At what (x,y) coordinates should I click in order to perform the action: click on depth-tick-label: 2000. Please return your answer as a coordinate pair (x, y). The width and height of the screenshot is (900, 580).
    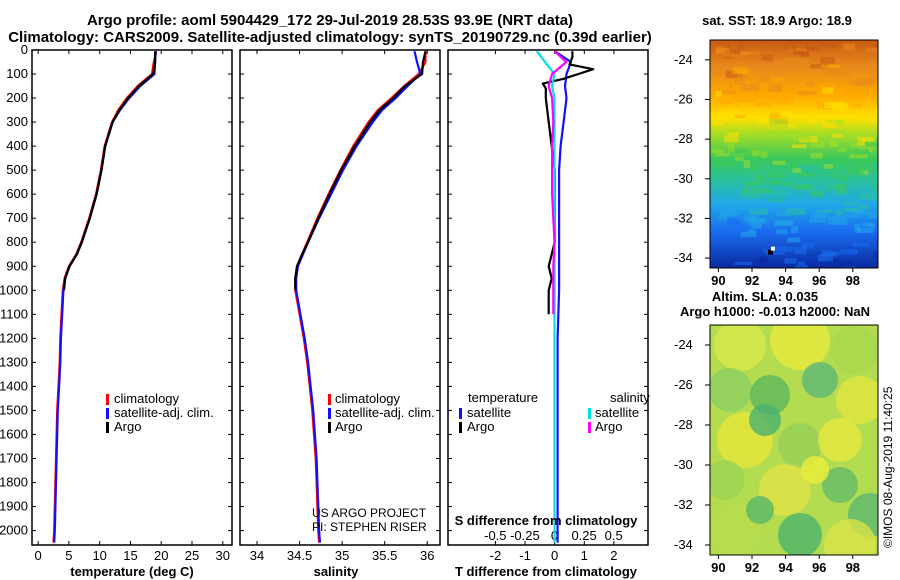
    Looking at the image, I should click on (14, 530).